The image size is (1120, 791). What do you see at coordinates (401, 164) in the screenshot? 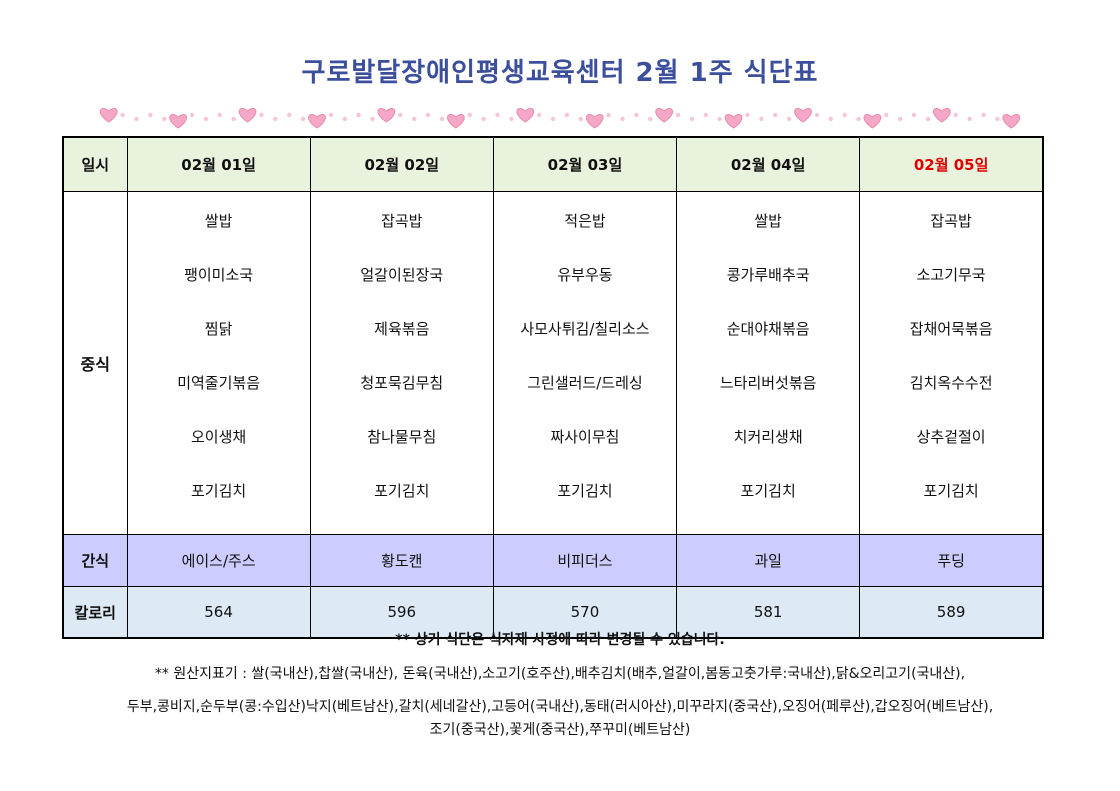
I see `date-header-2: 02월 02일` at bounding box center [401, 164].